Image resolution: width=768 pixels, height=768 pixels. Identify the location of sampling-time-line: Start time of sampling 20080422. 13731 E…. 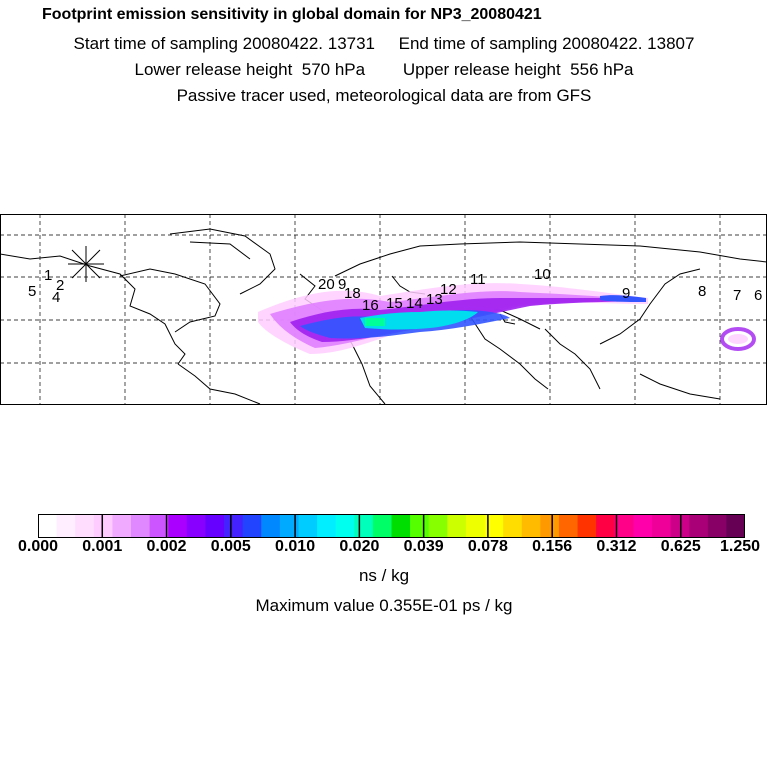
(384, 43).